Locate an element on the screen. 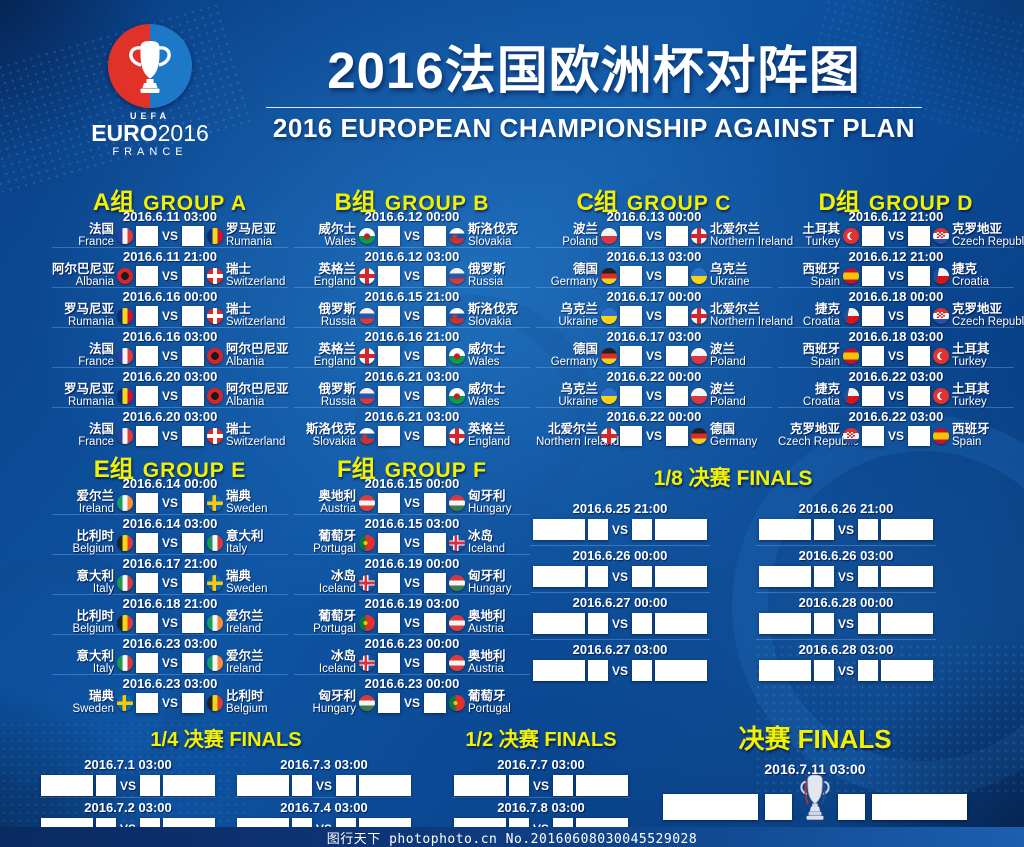  home-team: 西班牙 Spain is located at coordinates (809, 355).